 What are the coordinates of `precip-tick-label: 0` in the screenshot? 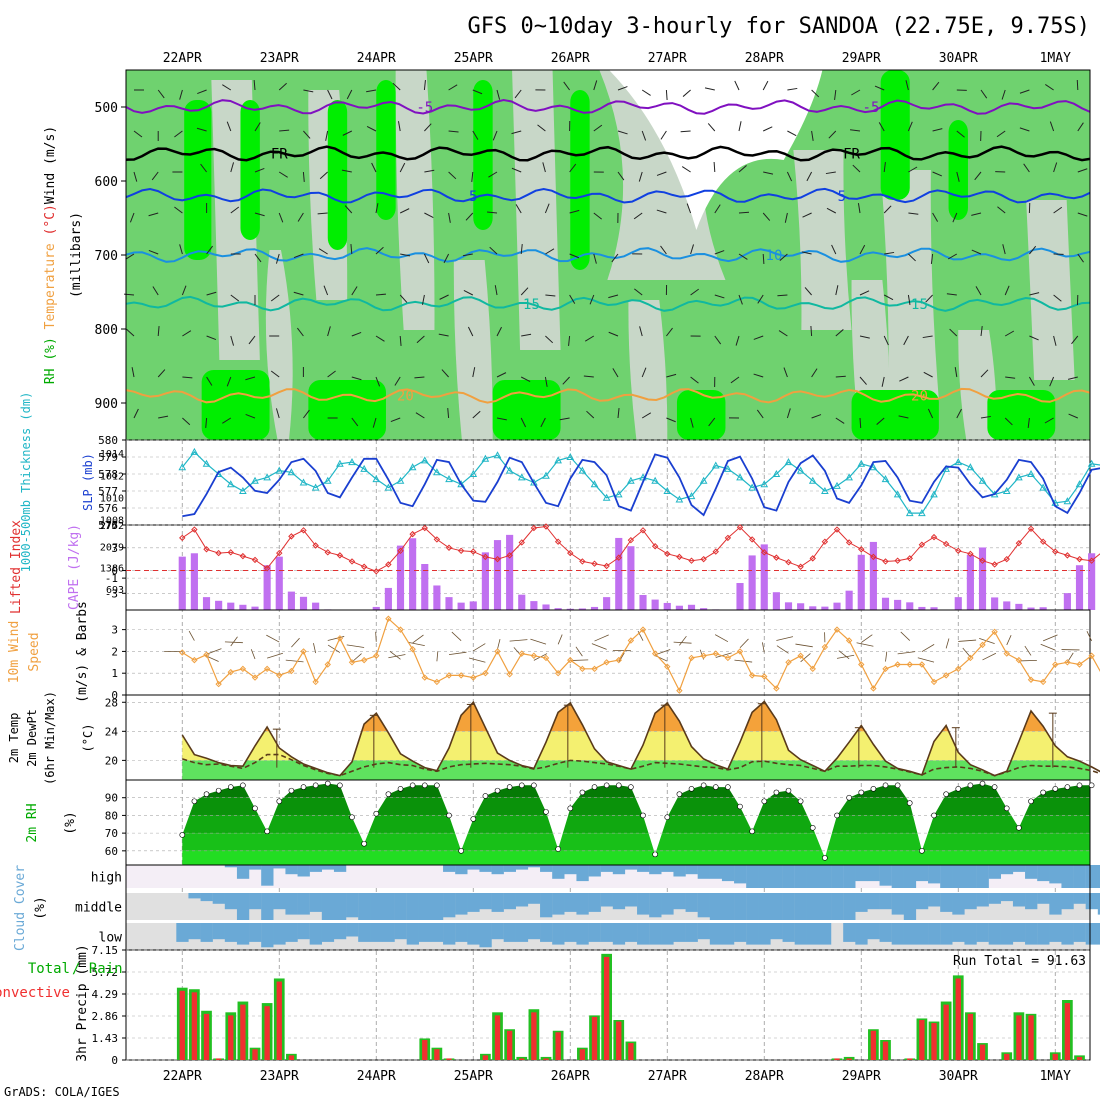 It's located at (114, 1060).